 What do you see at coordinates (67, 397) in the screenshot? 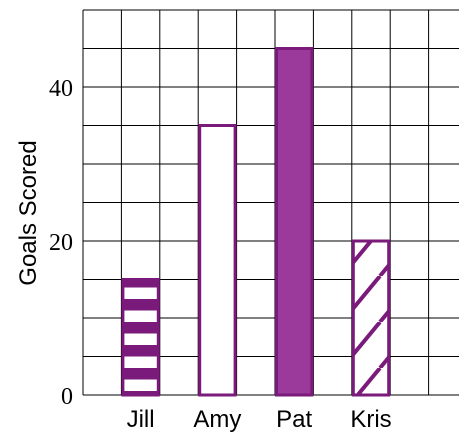
I see `y-tick-label: 0` at bounding box center [67, 397].